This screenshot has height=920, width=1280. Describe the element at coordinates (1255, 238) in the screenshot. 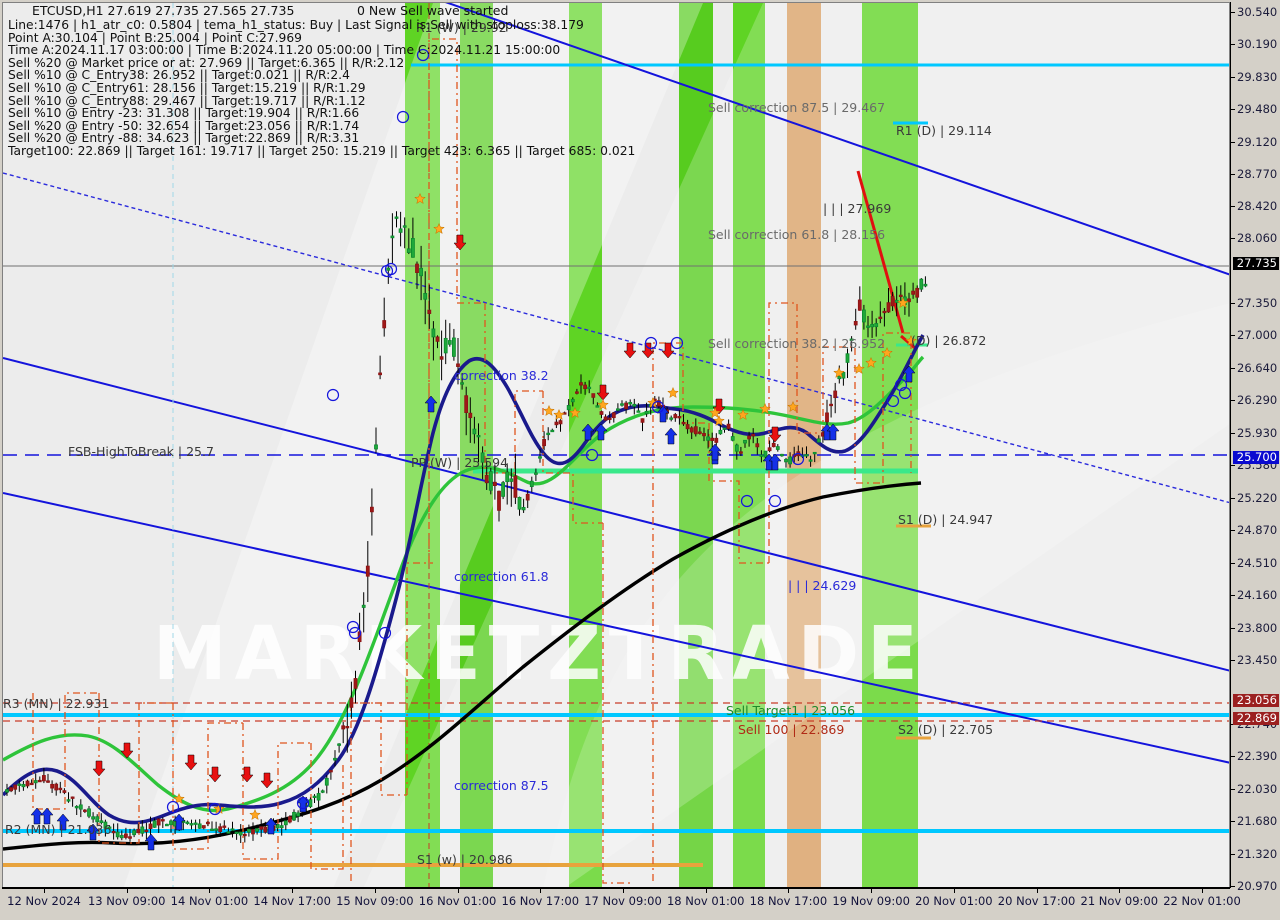

I see `price-tick: 28.060` at that location.